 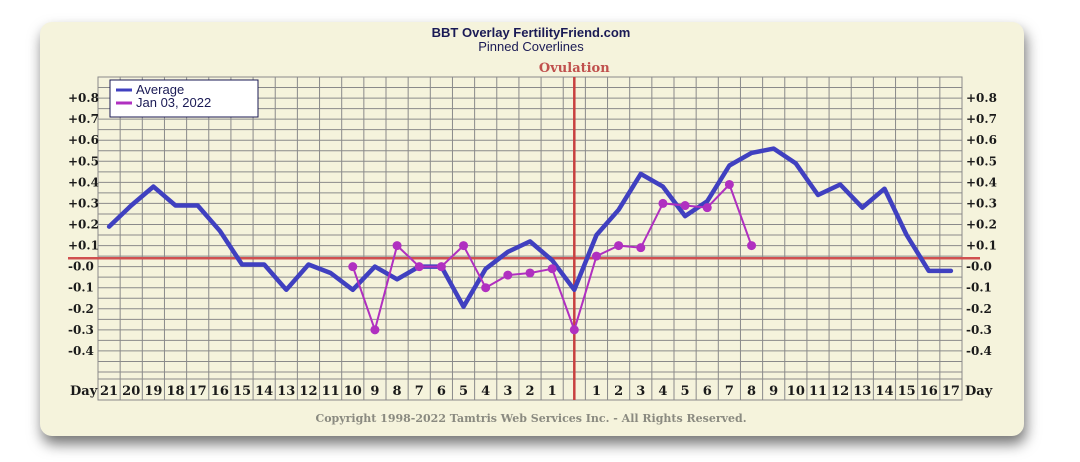 I want to click on y-tick-right: +0.2, so click(x=981, y=225).